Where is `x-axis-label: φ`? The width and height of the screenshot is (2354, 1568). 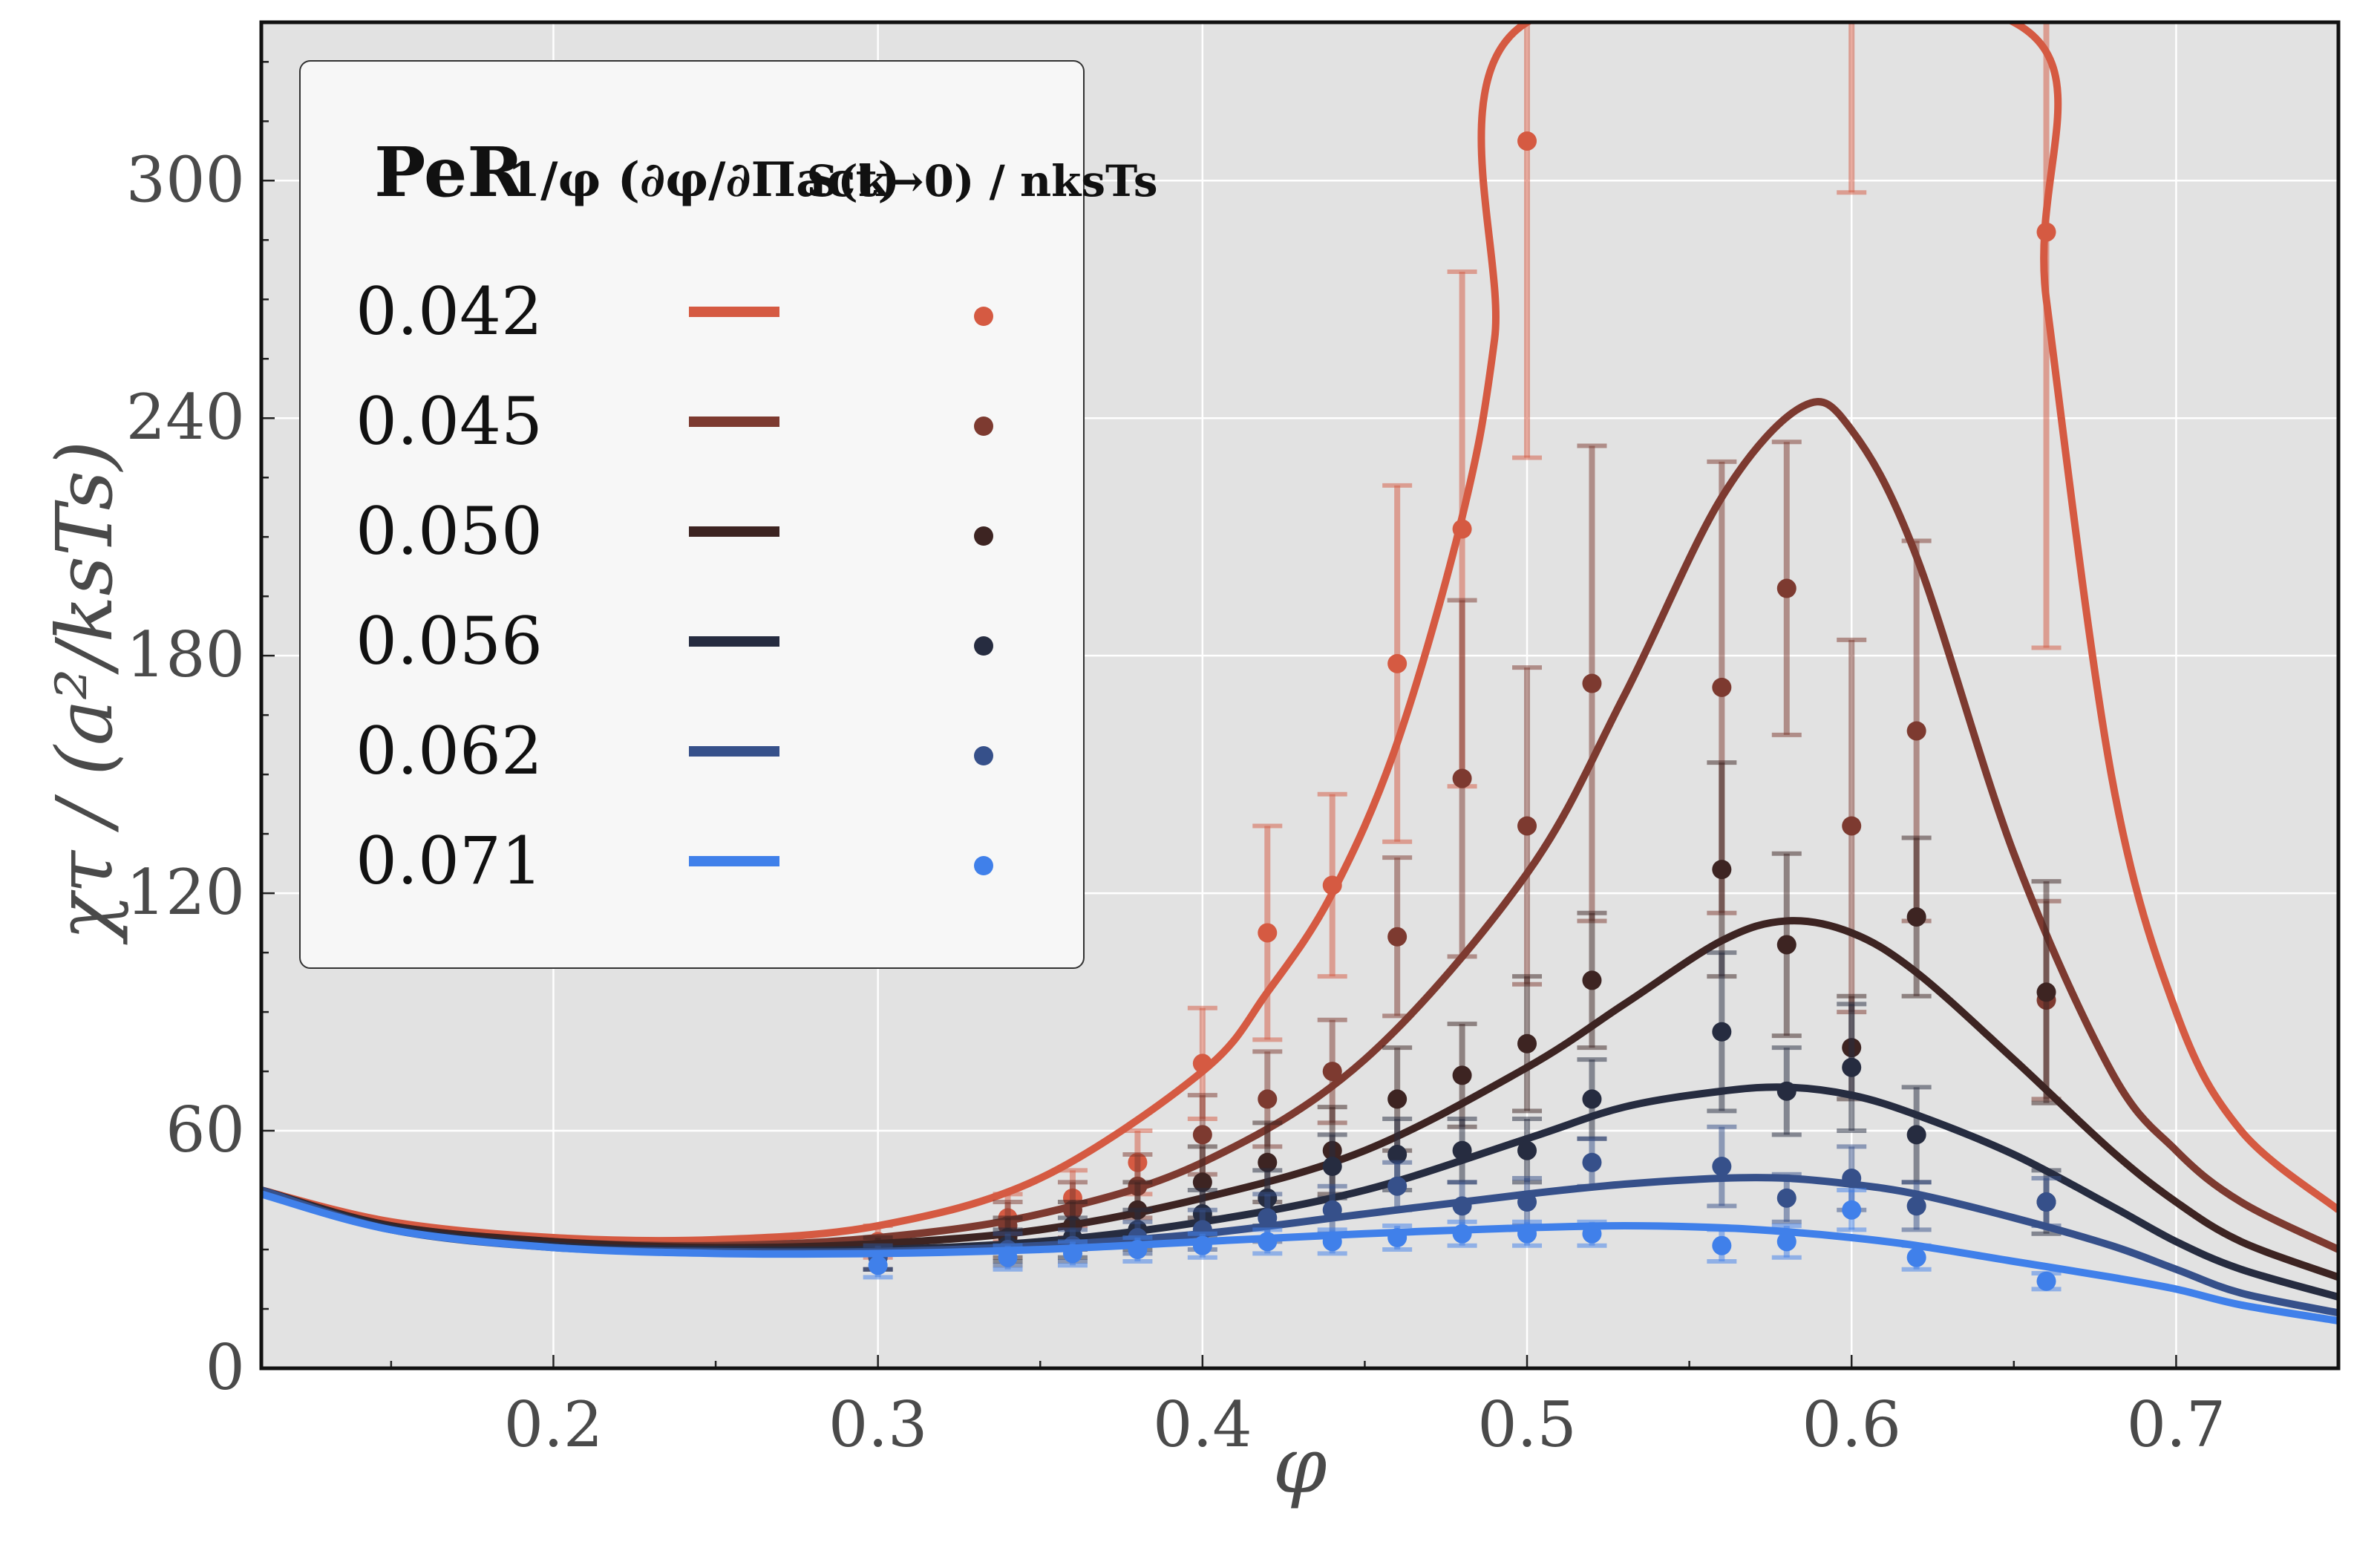
x-axis-label: φ is located at coordinates (1300, 1465).